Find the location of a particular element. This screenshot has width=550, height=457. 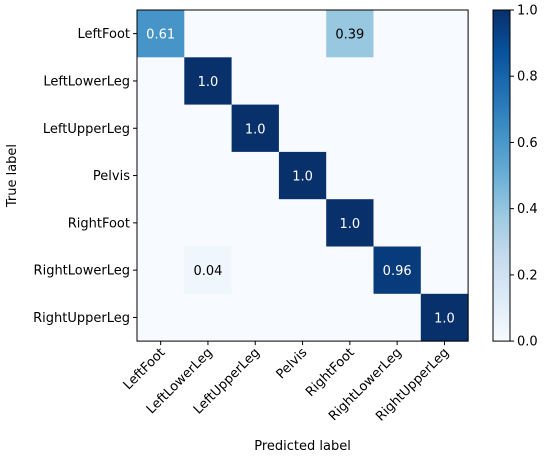

y-tick-label: LeftLowerLeg is located at coordinates (86, 81).